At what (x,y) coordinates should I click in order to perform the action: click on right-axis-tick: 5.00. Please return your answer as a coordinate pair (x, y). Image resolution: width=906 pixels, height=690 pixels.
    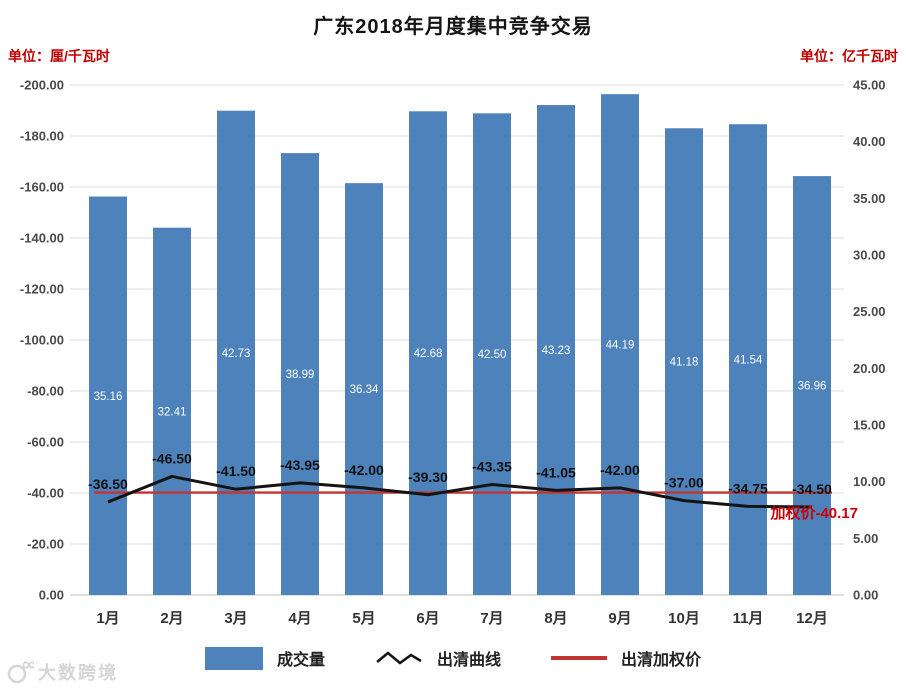
    Looking at the image, I should click on (865, 538).